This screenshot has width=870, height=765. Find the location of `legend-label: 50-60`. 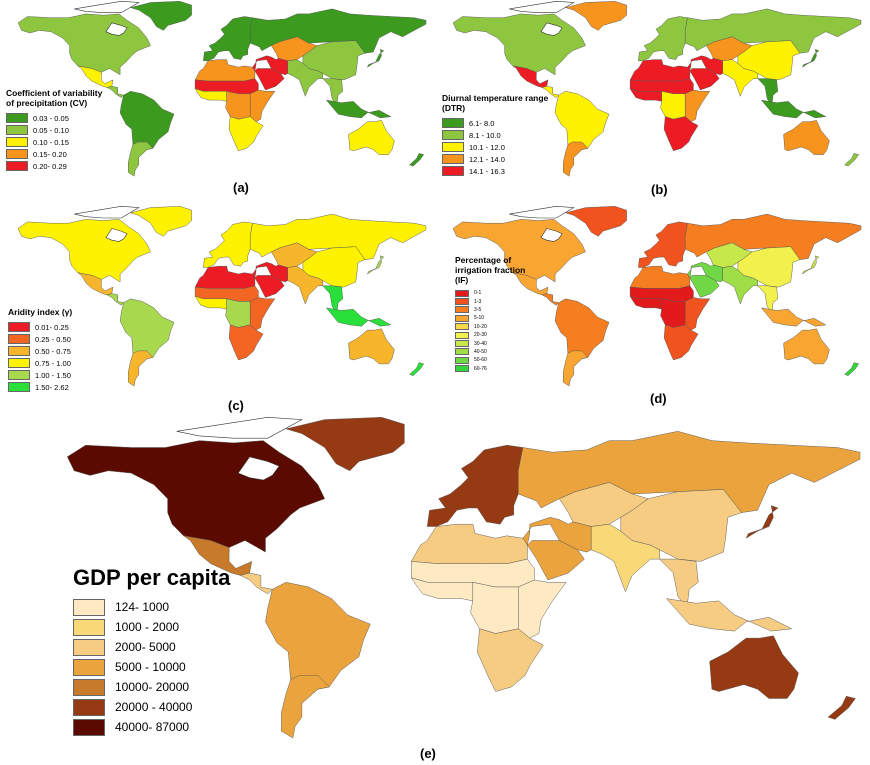

legend-label: 50-60 is located at coordinates (480, 360).